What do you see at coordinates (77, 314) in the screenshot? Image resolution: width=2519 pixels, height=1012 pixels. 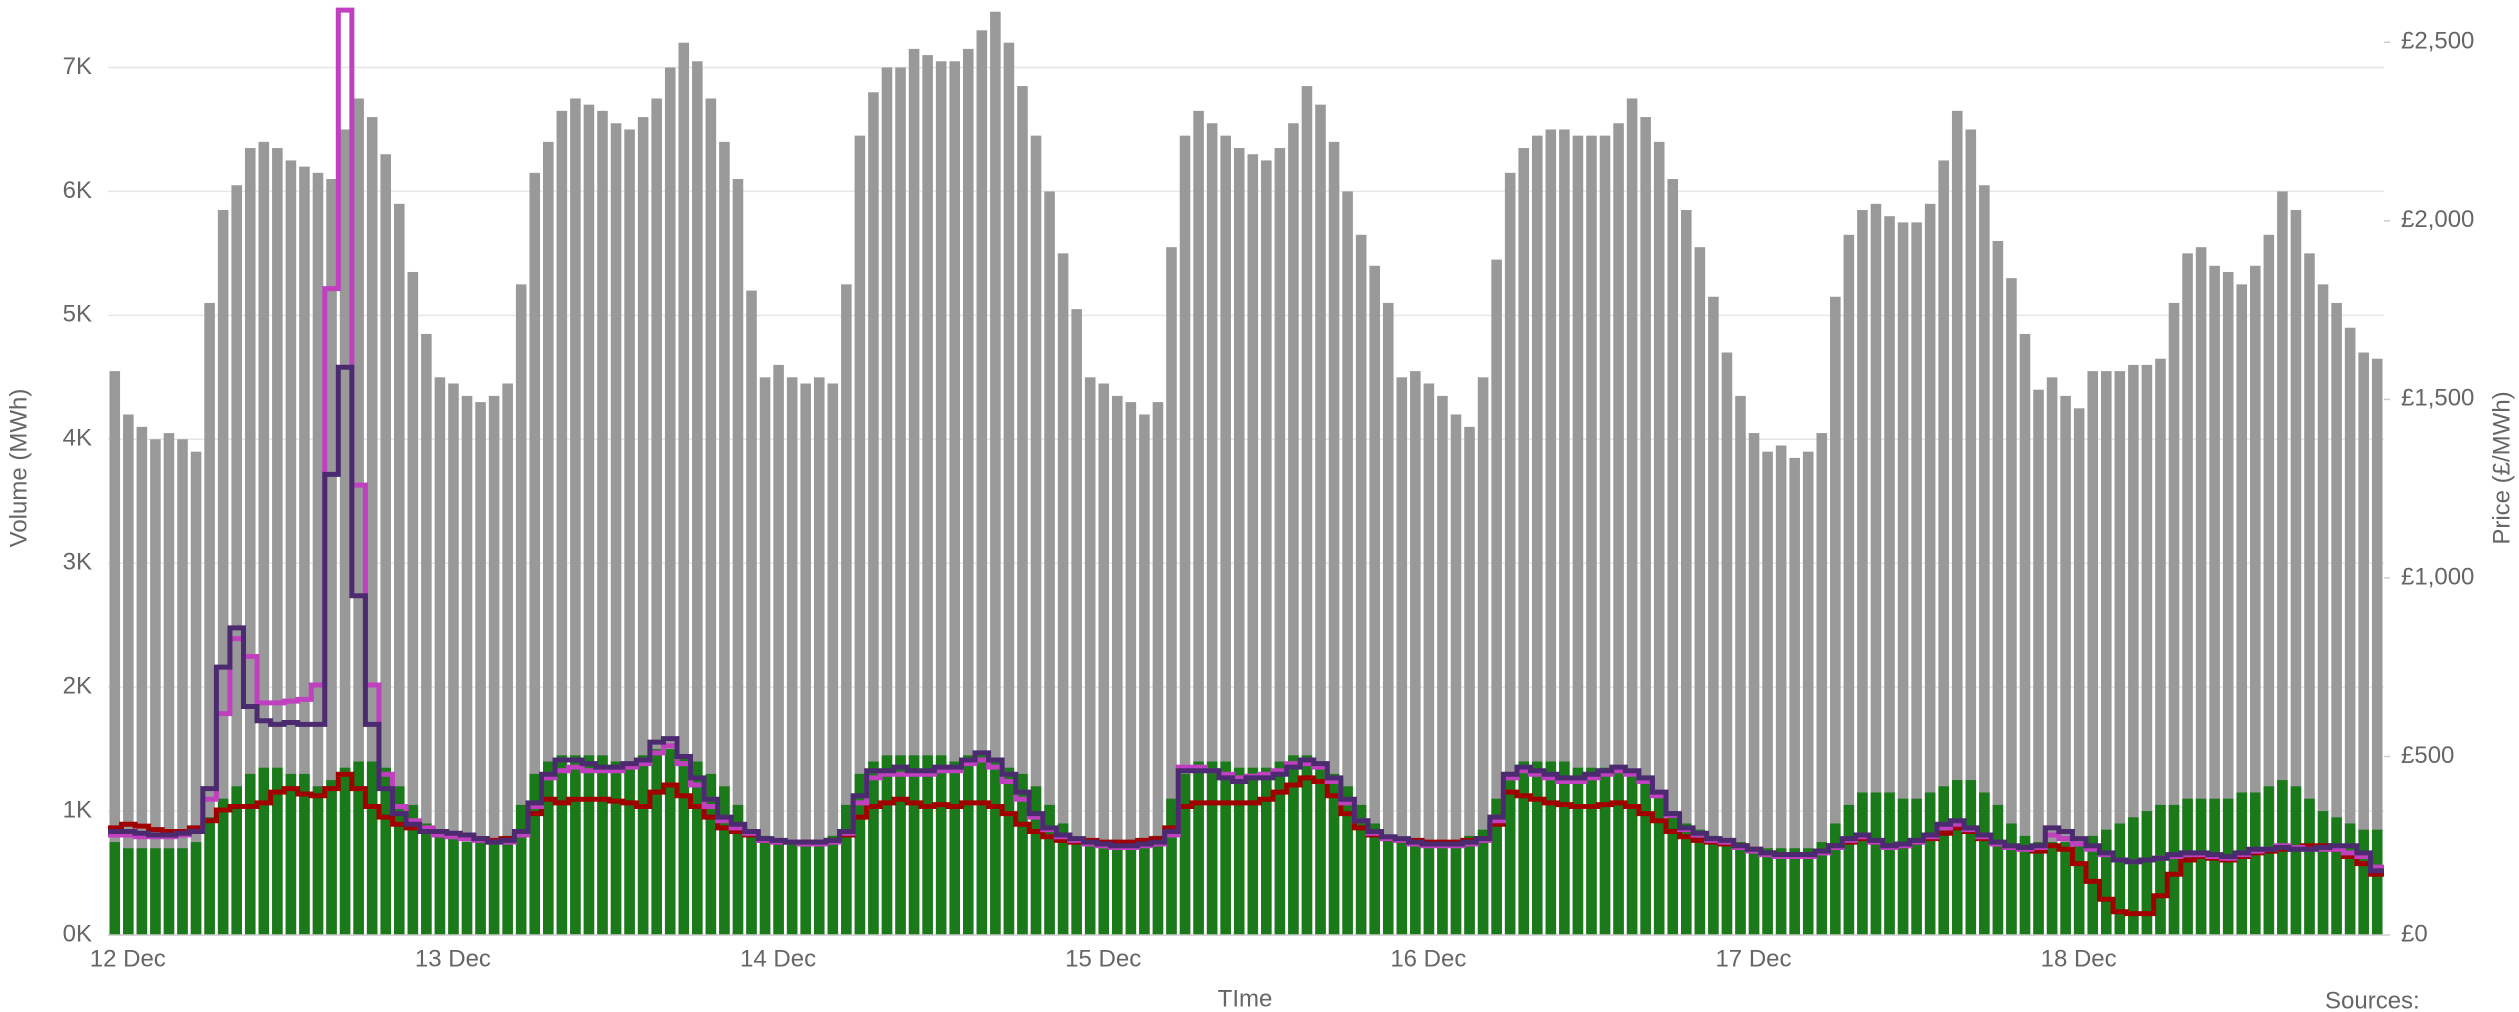 I see `y-tick-label: 5K` at bounding box center [77, 314].